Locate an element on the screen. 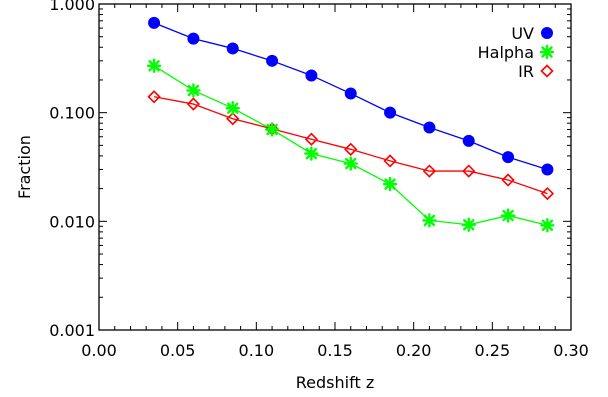 Image resolution: width=608 pixels, height=397 pixels. y-tick-label: 0.100 is located at coordinates (72, 113).